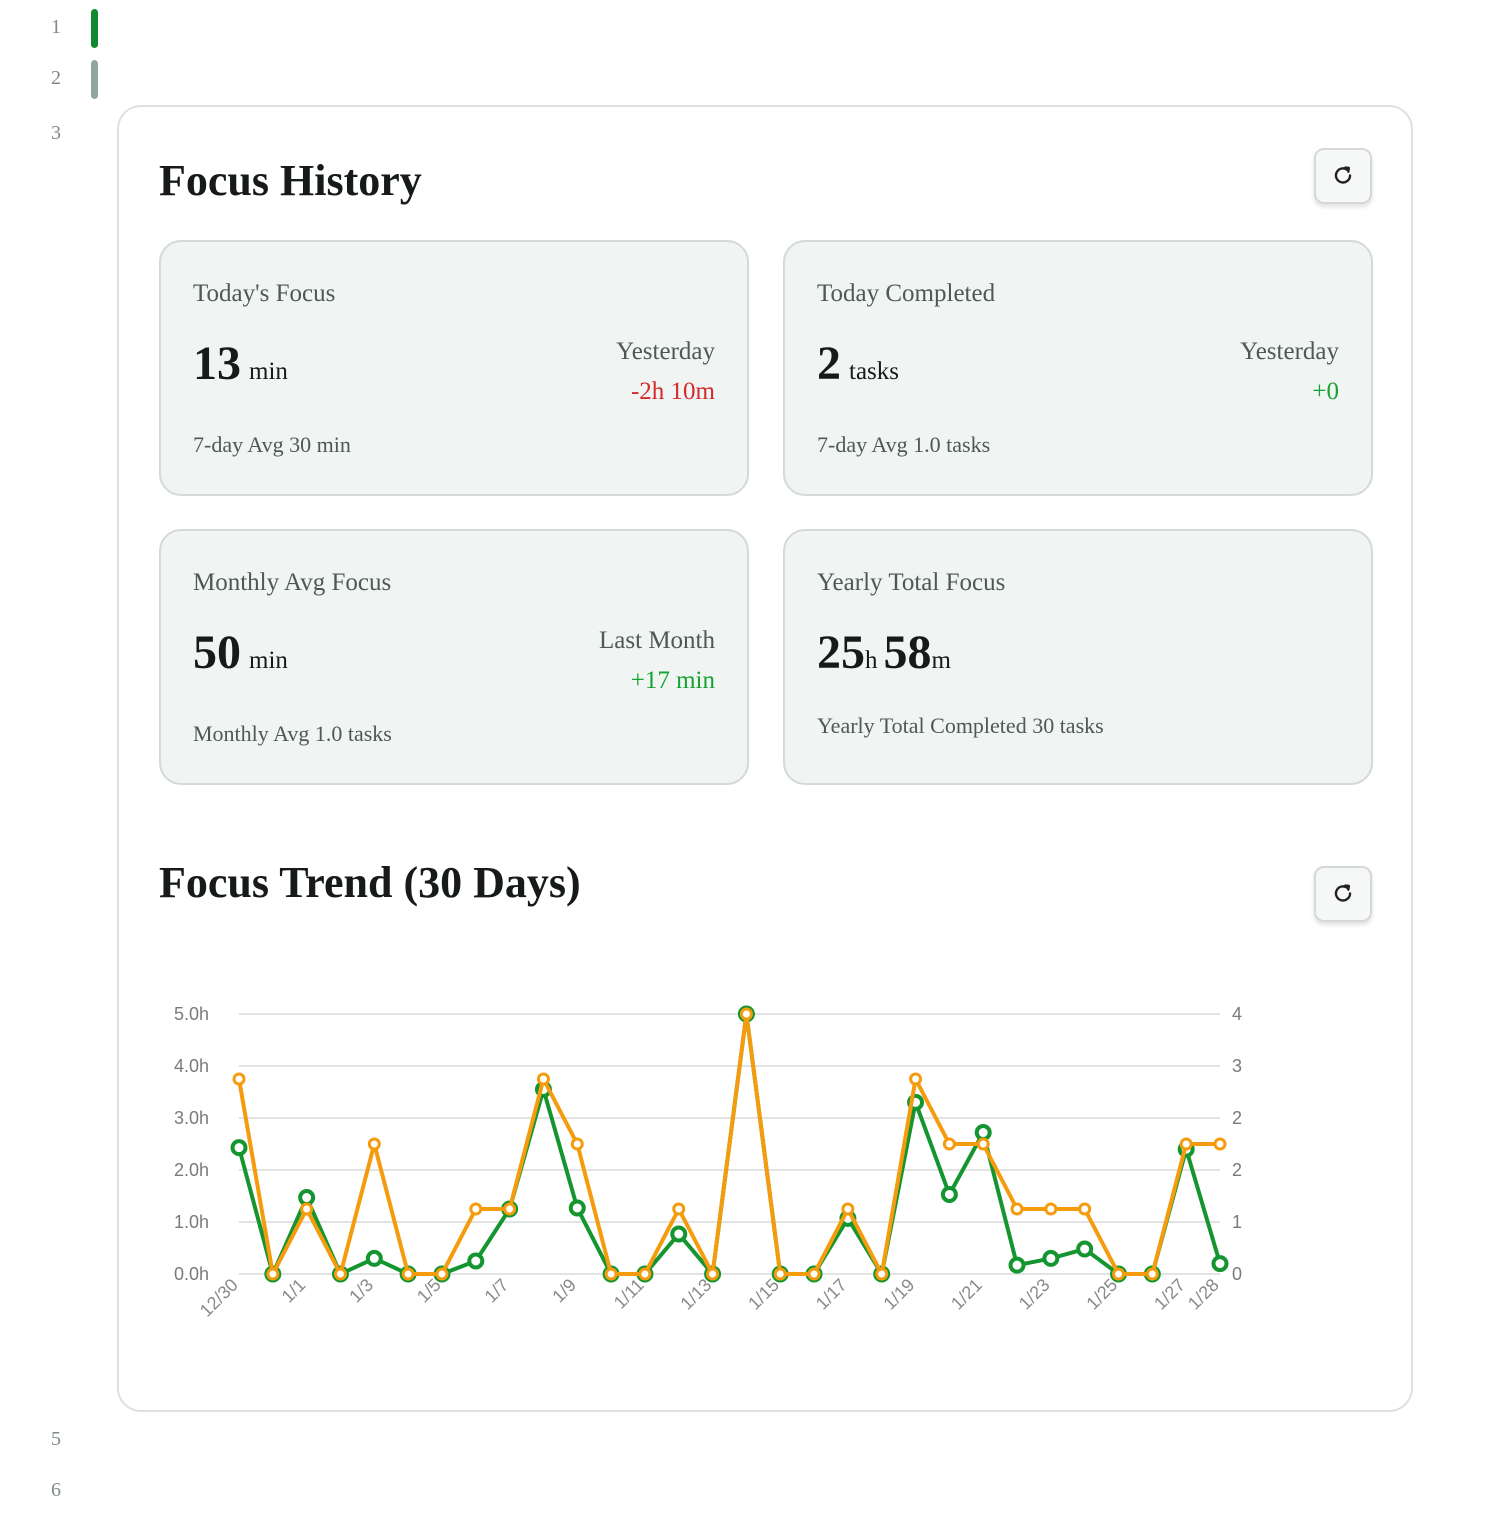 The height and width of the screenshot is (1520, 1508). Describe the element at coordinates (904, 444) in the screenshot. I see `card-footer: 7-day Avg 1.0 tasks` at that location.